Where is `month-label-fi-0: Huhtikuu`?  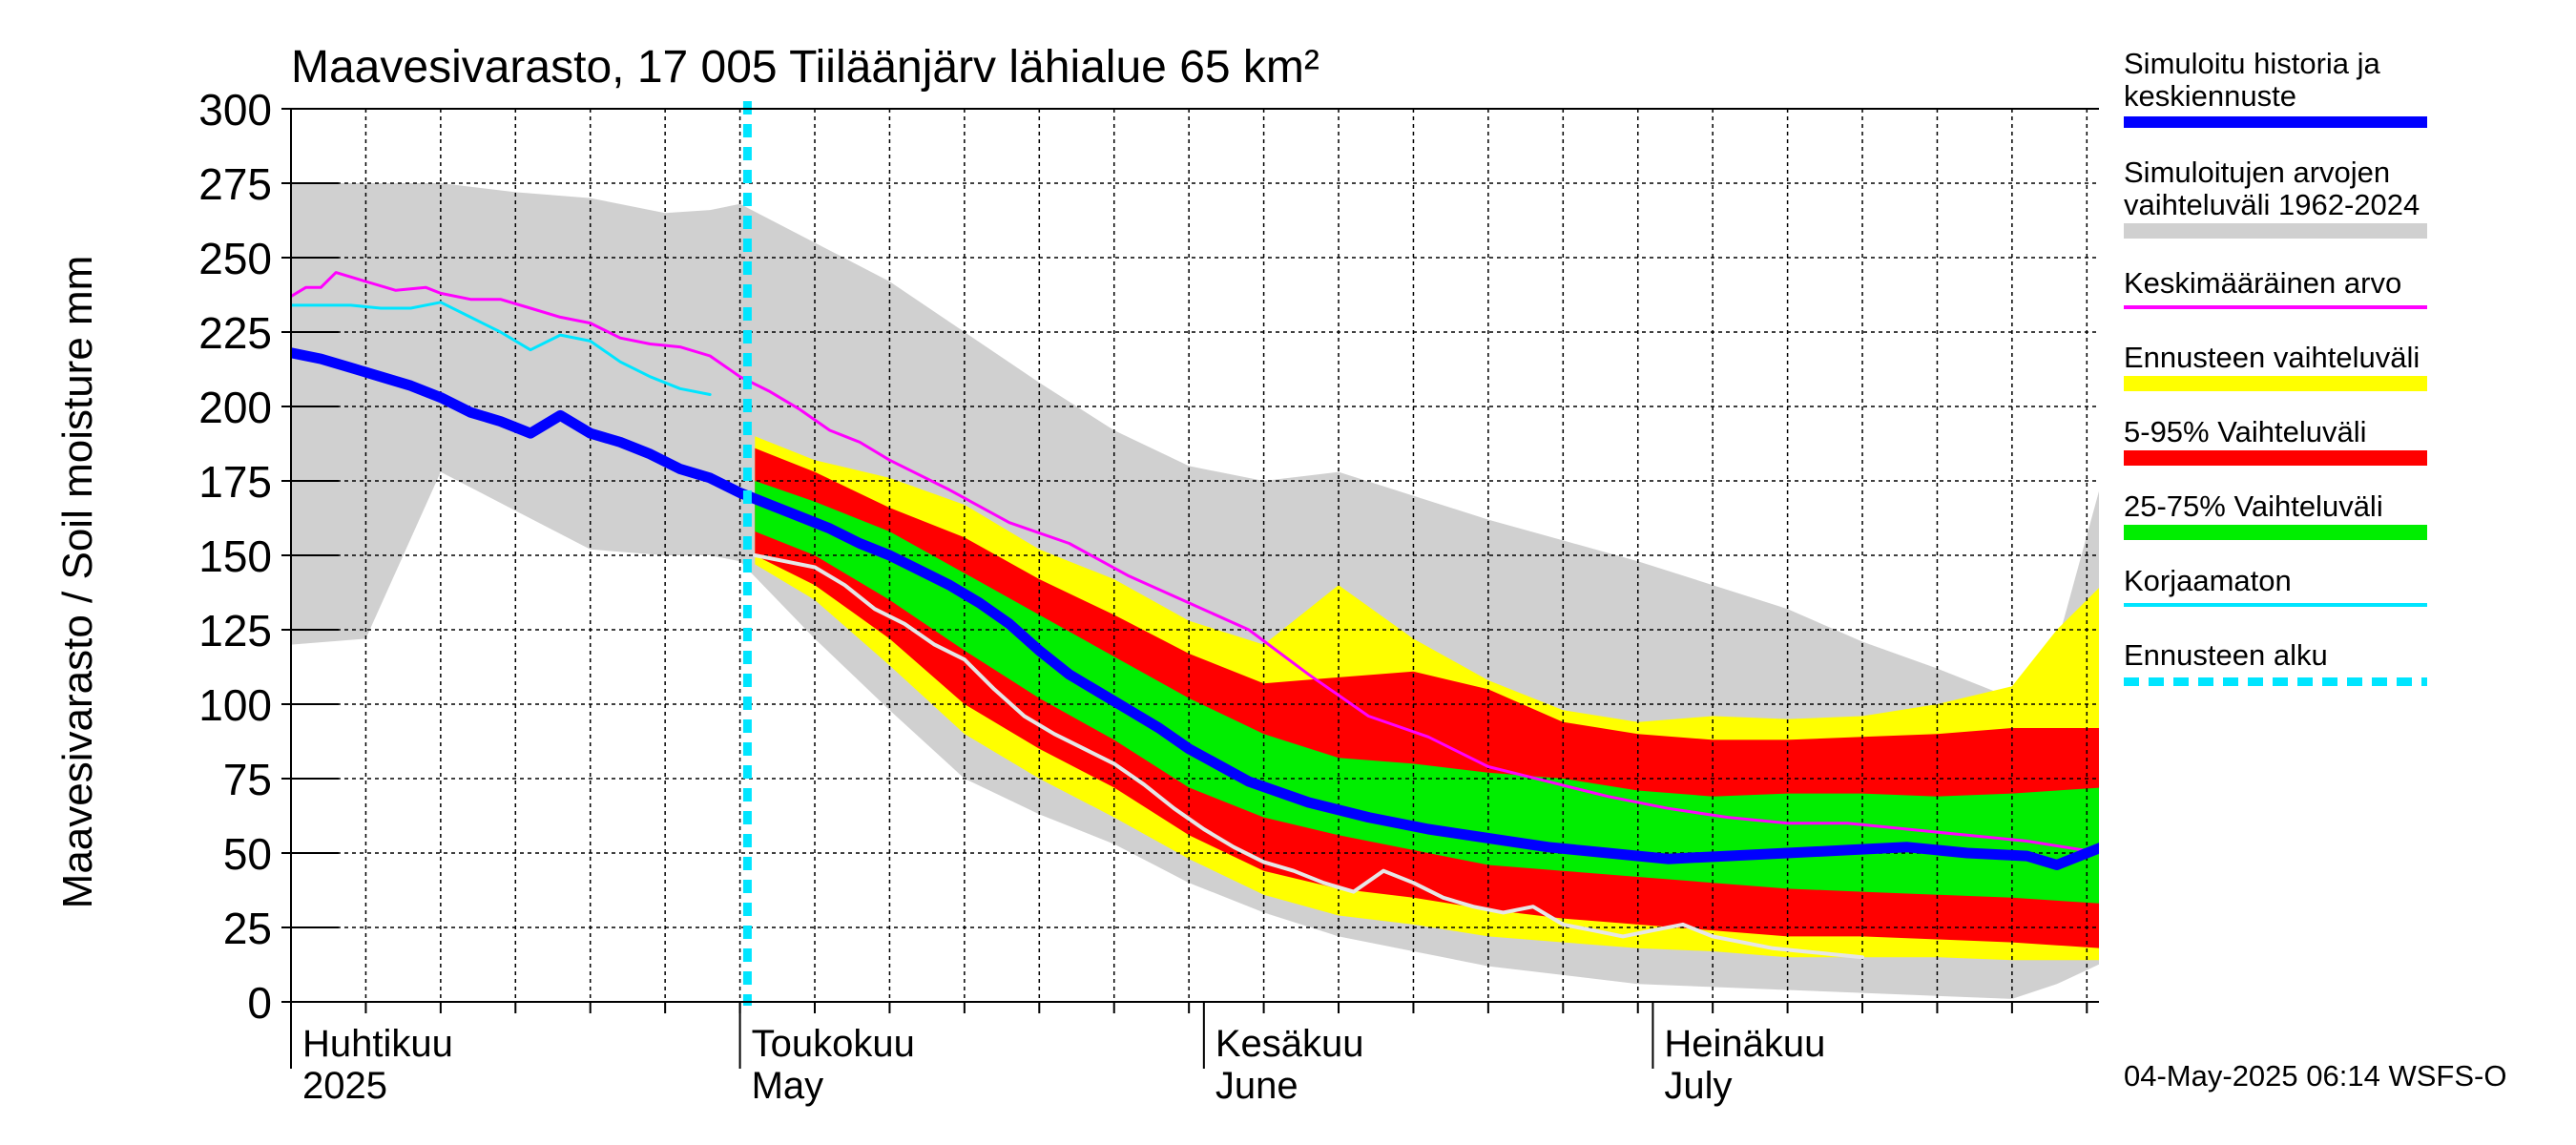
month-label-fi-0: Huhtikuu is located at coordinates (377, 1044).